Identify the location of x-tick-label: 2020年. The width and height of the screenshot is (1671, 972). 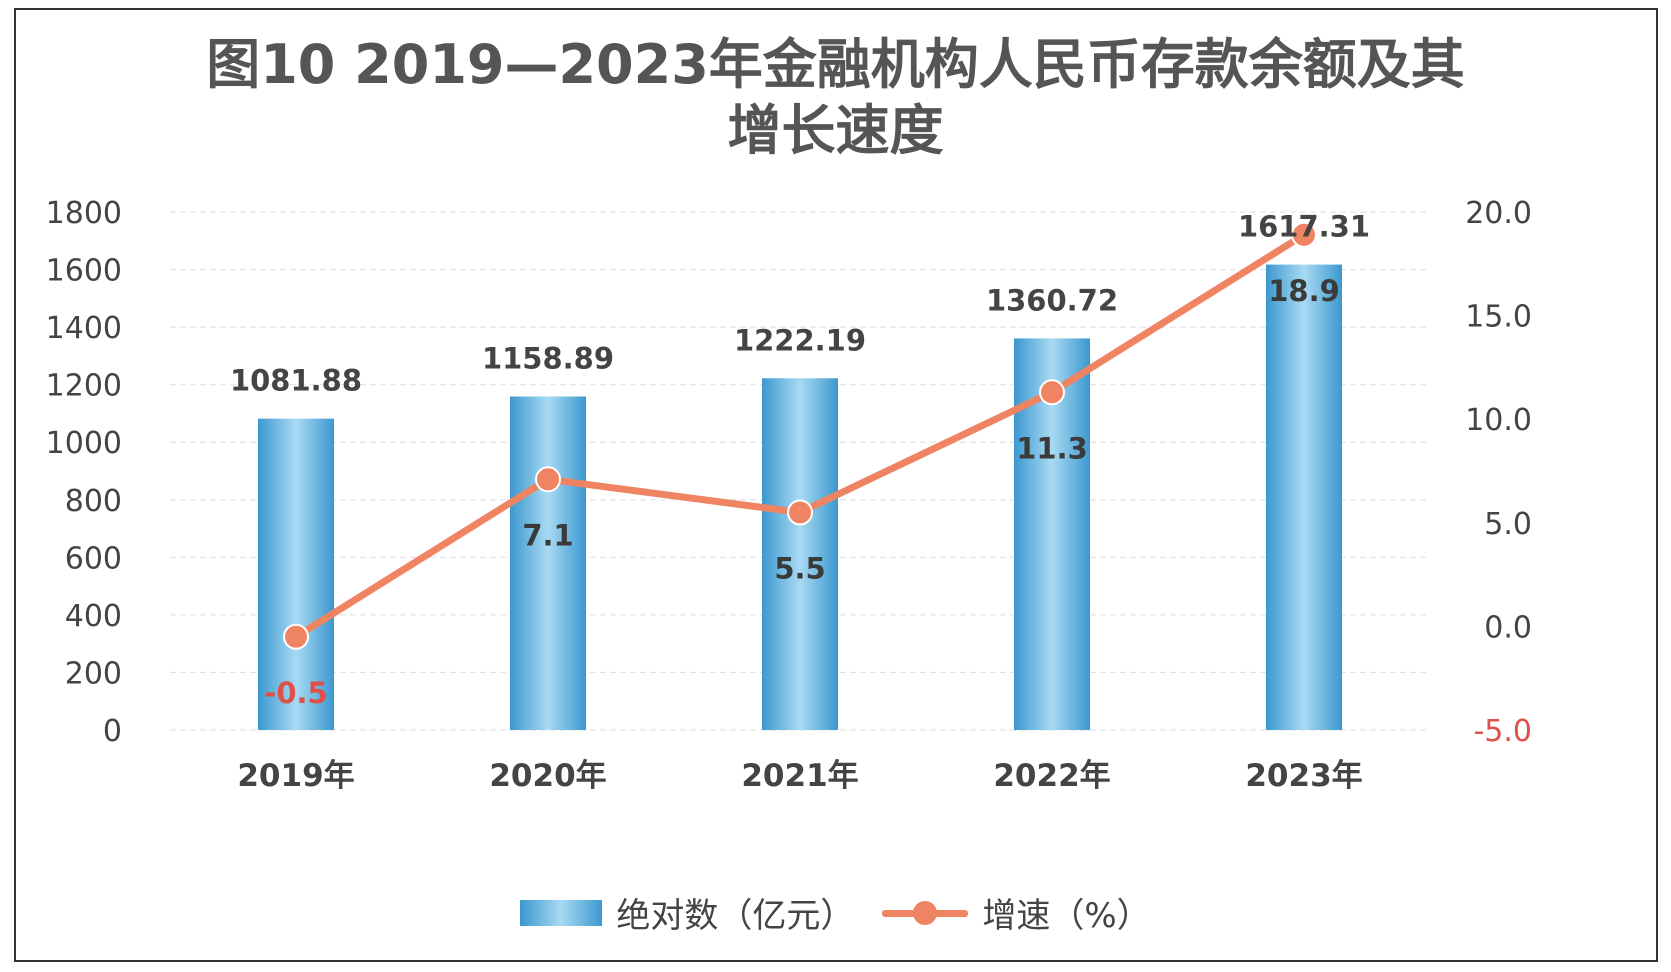
(547, 776).